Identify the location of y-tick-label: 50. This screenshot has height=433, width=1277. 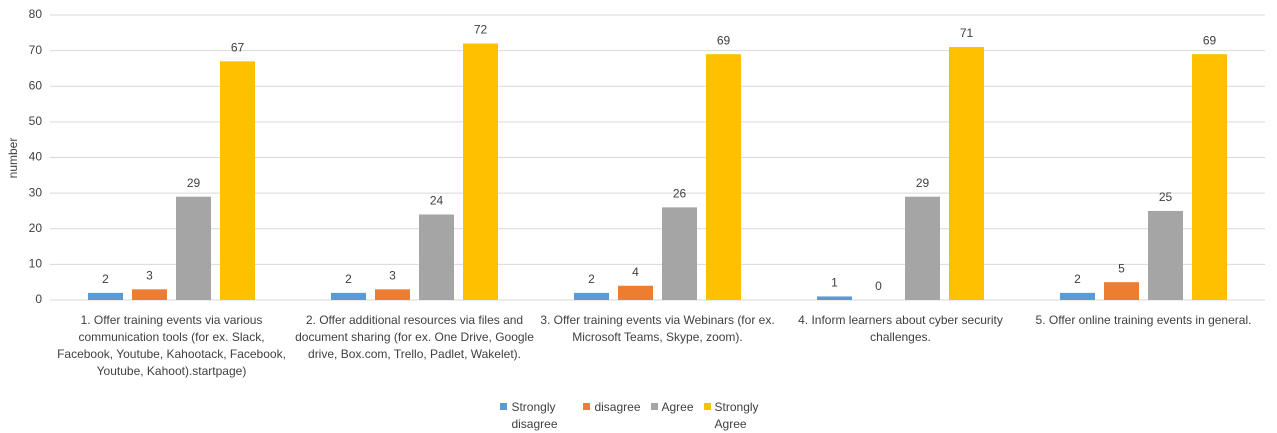
(36, 121).